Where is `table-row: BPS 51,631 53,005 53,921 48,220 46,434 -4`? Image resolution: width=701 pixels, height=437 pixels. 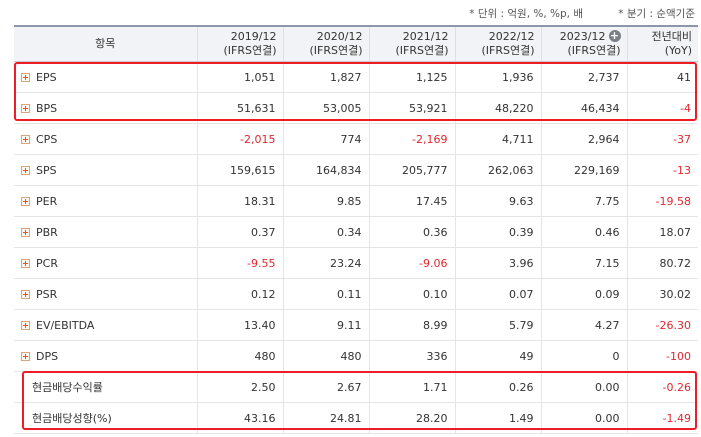 table-row: BPS 51,631 53,005 53,921 48,220 46,434 -4 is located at coordinates (356, 108).